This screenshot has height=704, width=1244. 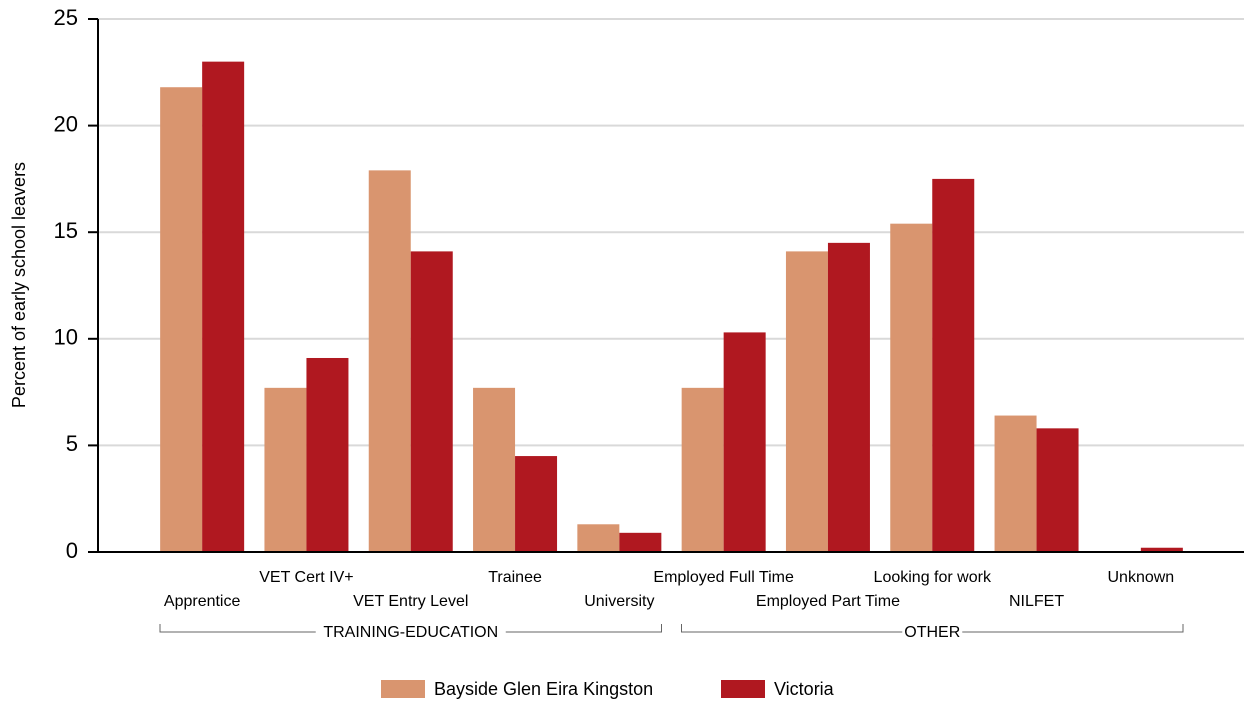 I want to click on group-label: TRAINING-EDUCATION, so click(x=410, y=632).